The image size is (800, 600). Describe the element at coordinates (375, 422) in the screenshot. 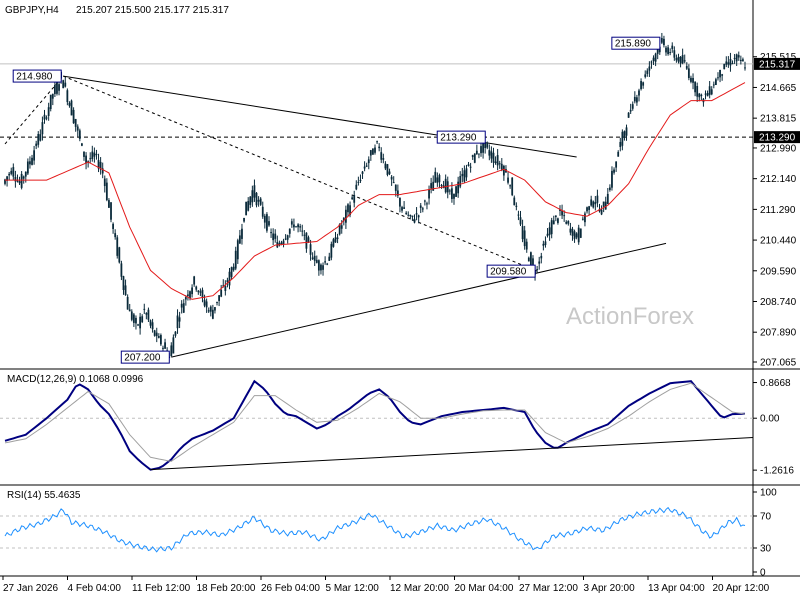

I see `macd-signal-line` at that location.